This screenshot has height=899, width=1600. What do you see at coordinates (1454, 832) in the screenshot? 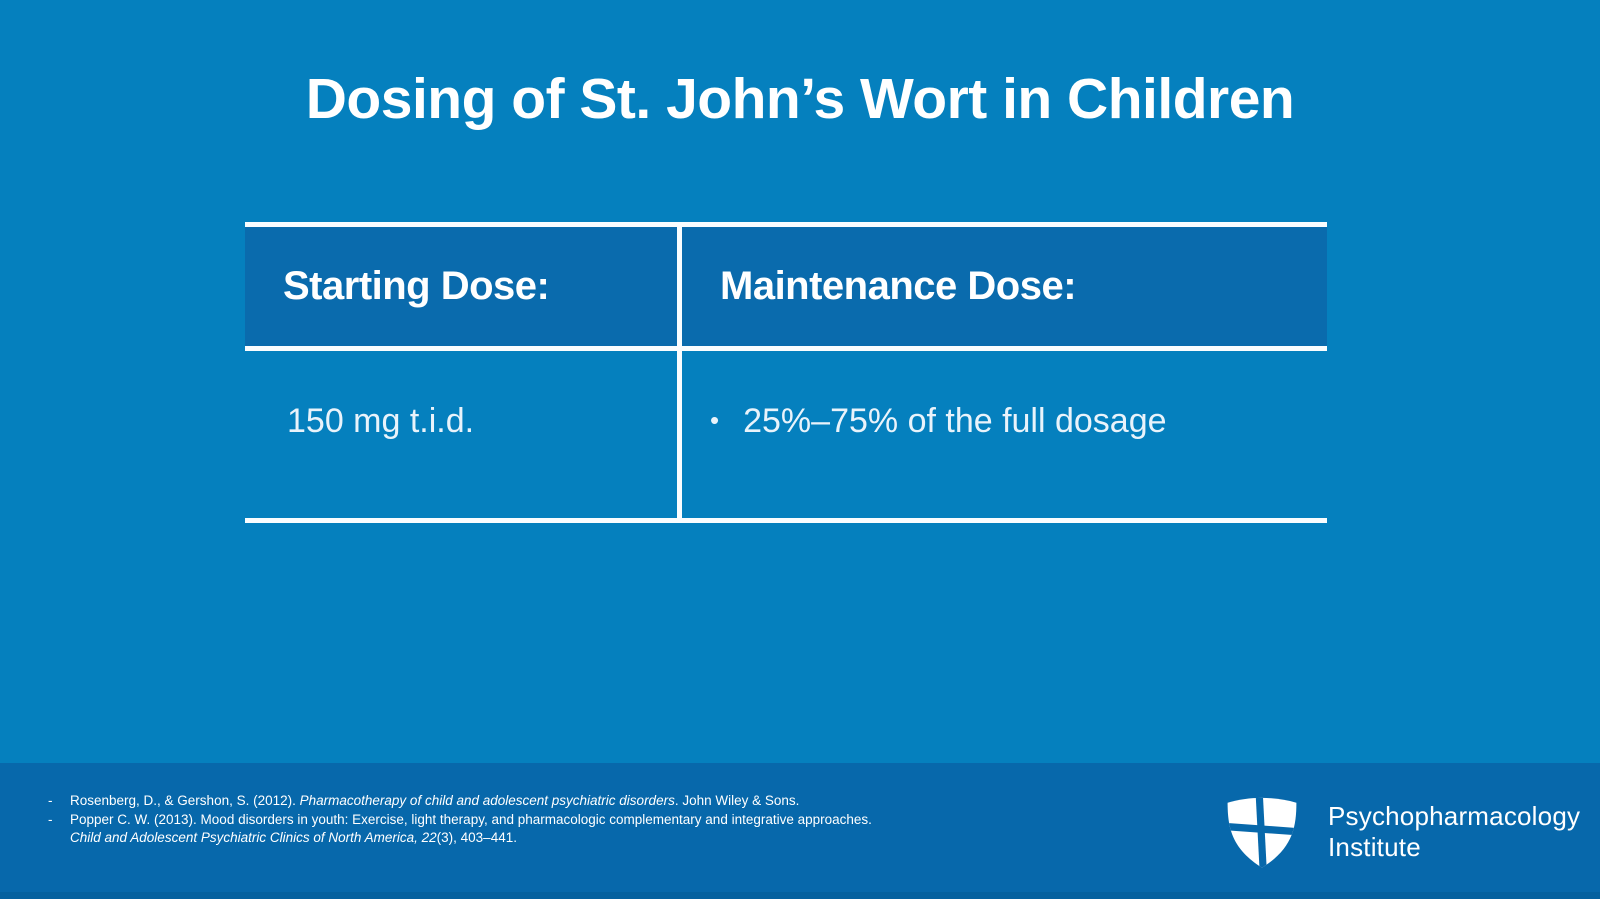
I see `logo-wordmark: Psychopharmacology Institute` at bounding box center [1454, 832].